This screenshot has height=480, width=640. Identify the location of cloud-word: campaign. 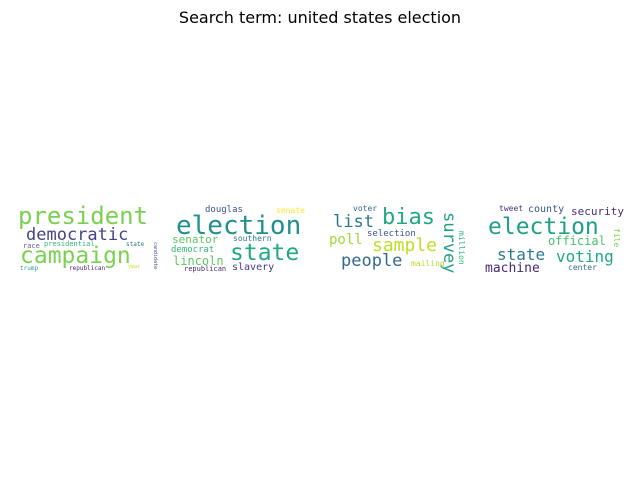
(75, 256).